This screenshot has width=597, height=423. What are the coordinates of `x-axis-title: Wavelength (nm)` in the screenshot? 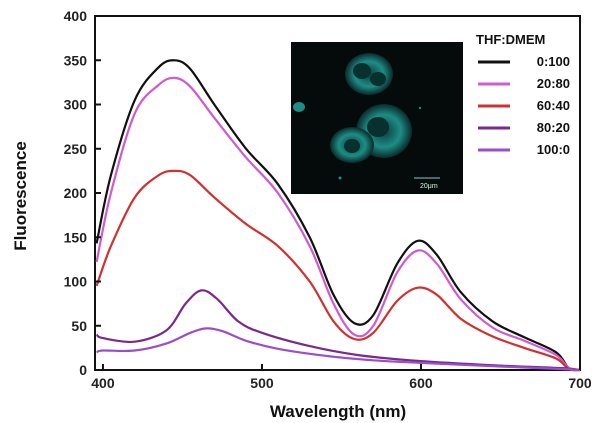 It's located at (338, 411).